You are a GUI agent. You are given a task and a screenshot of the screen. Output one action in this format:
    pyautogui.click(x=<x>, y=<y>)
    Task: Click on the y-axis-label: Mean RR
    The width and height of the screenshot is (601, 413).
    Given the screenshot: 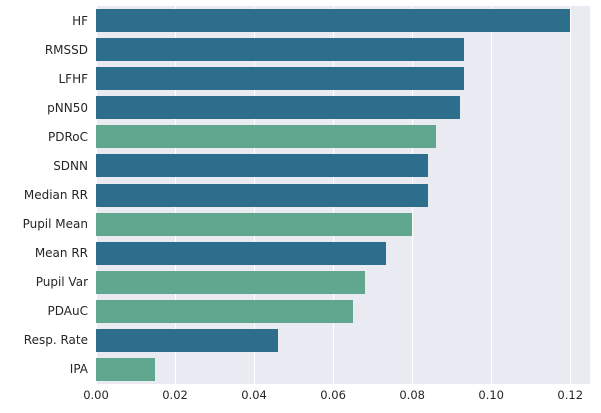 What is the action you would take?
    pyautogui.click(x=61, y=253)
    